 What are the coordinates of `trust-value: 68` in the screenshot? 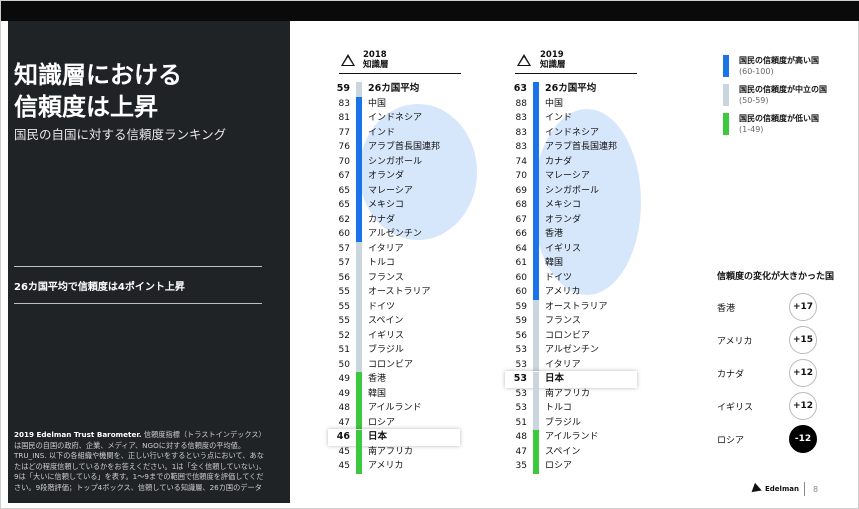 It's located at (521, 205).